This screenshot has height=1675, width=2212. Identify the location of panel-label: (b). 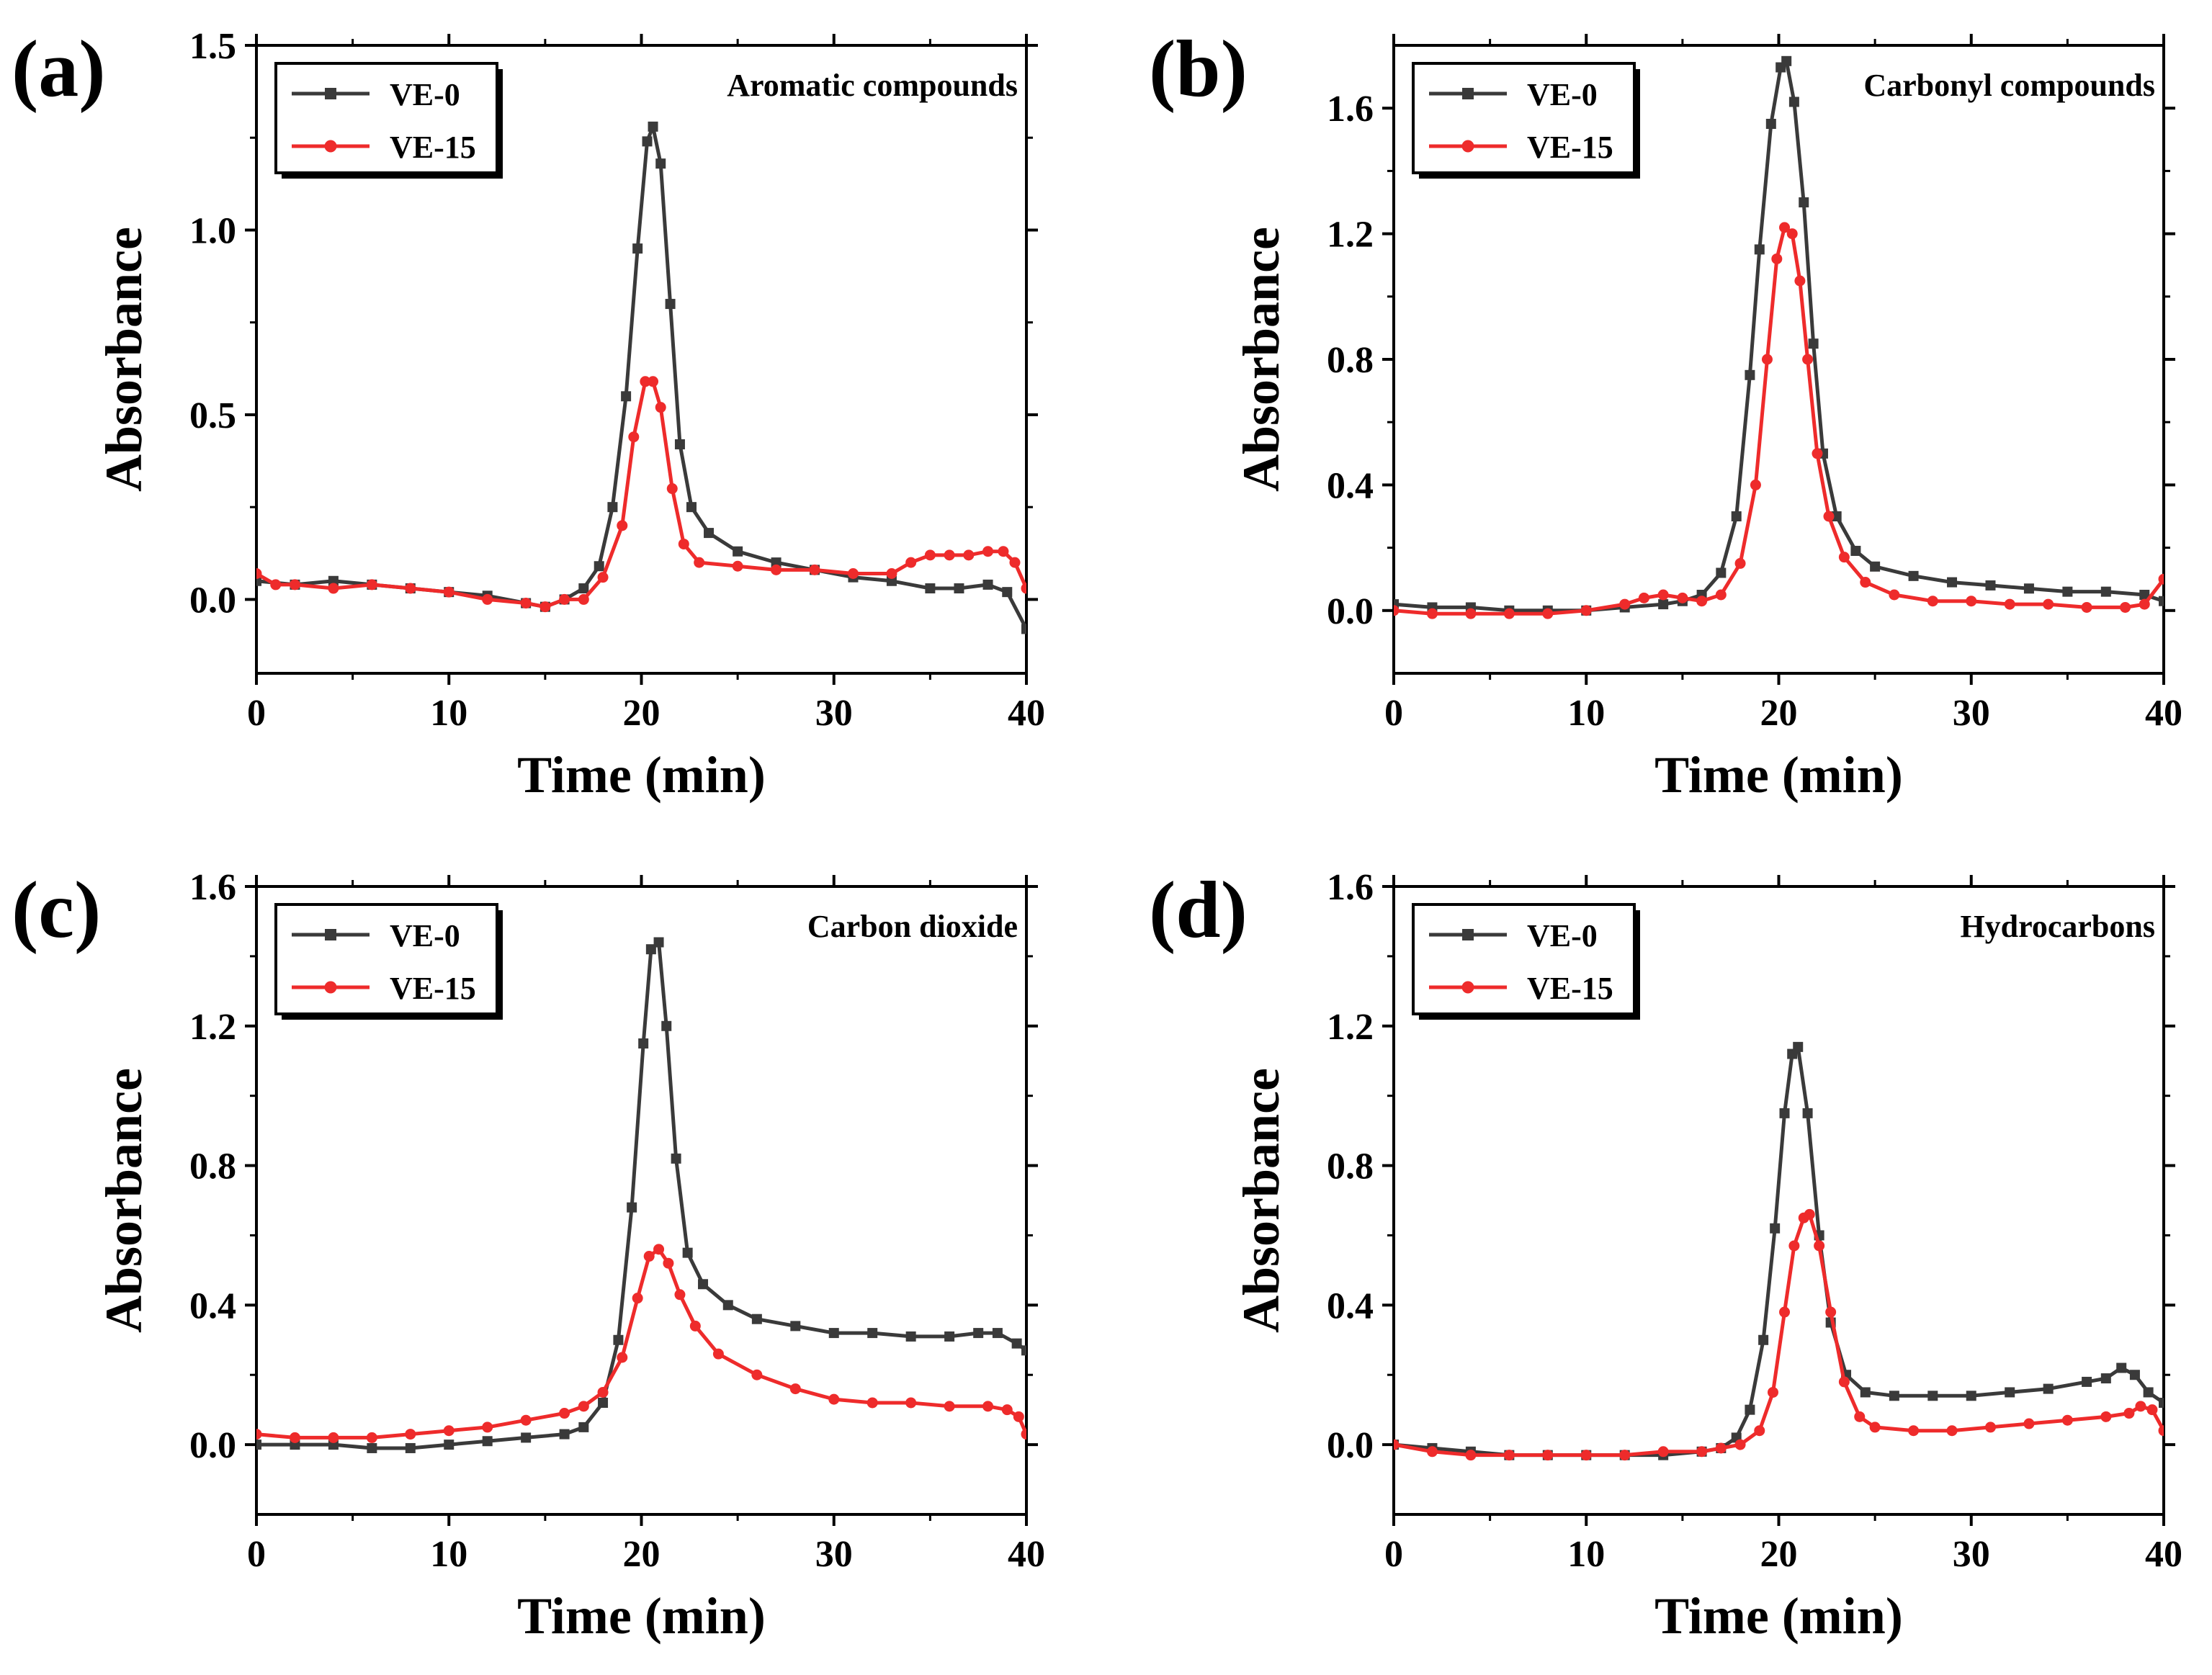
(1198, 69).